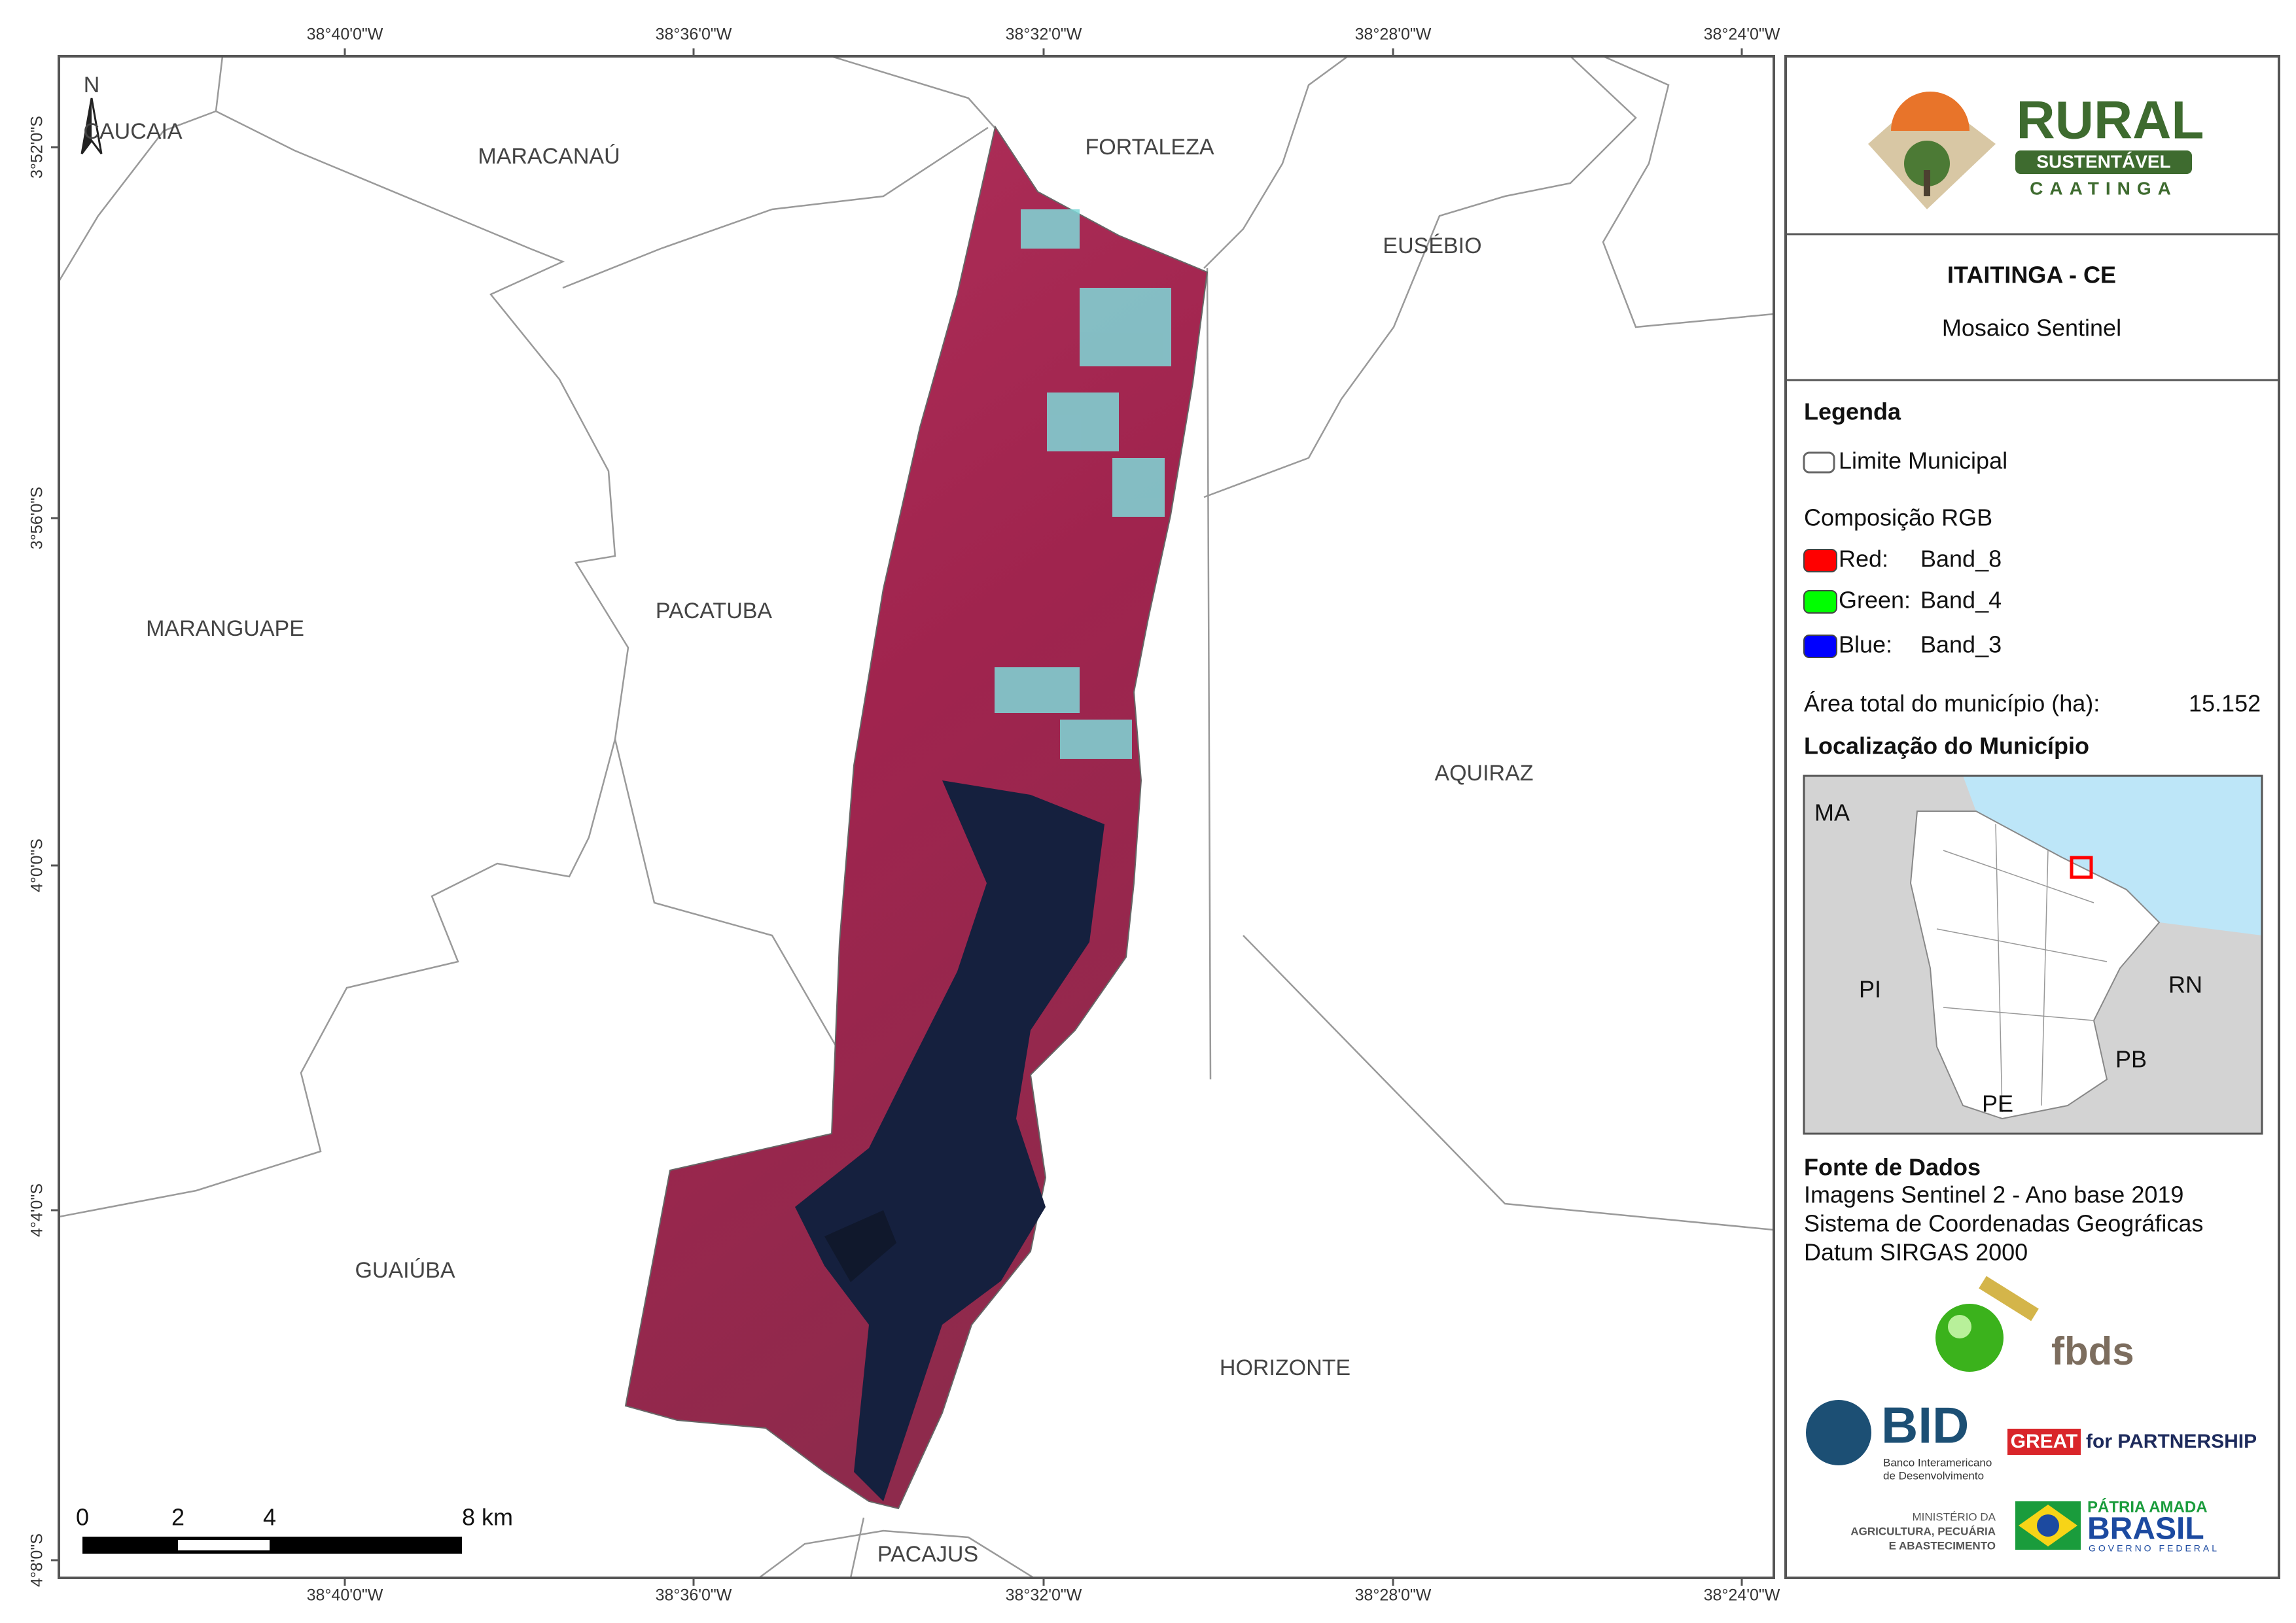  Describe the element at coordinates (1150, 147) in the screenshot. I see `place-label: FORTALEZA` at that location.